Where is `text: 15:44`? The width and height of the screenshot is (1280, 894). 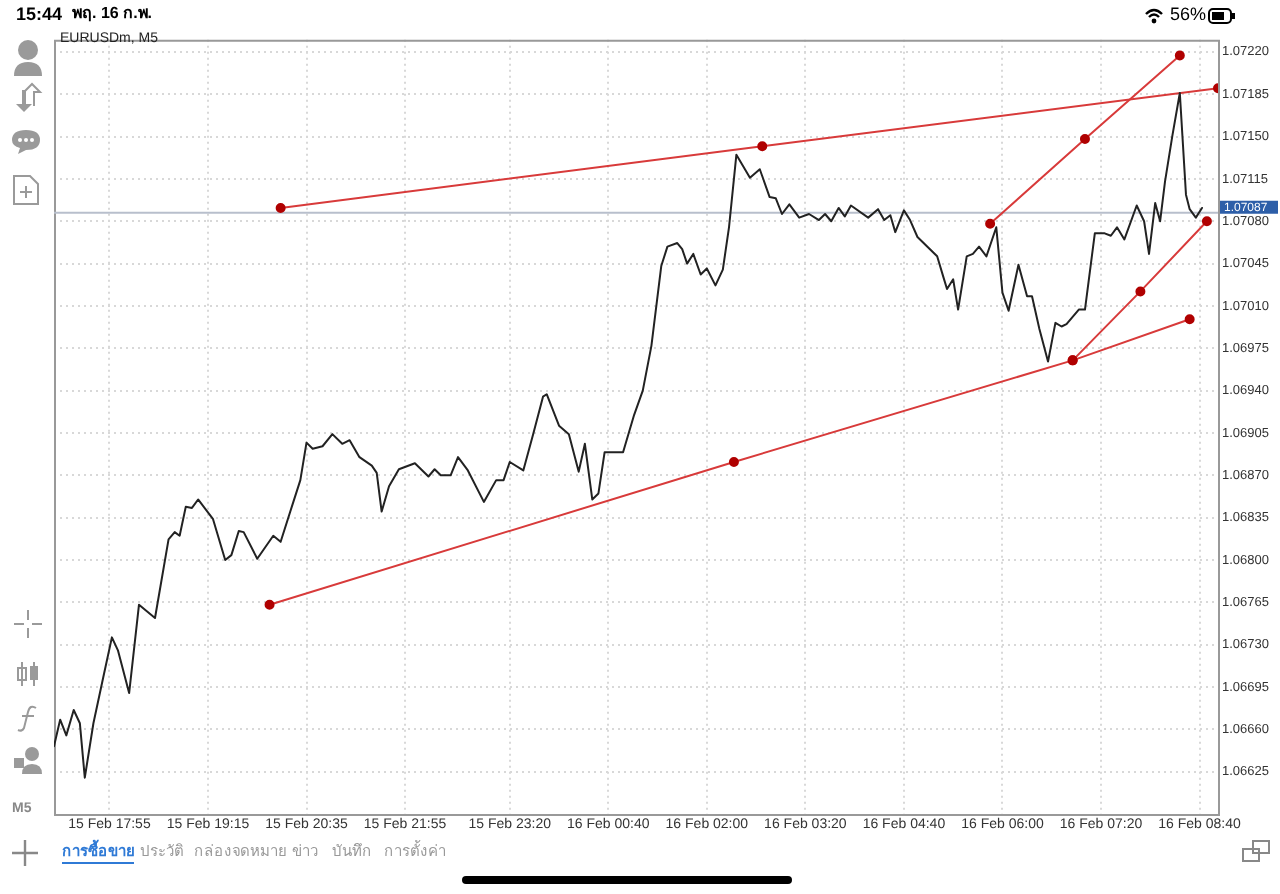
text: 15:44 is located at coordinates (39, 16).